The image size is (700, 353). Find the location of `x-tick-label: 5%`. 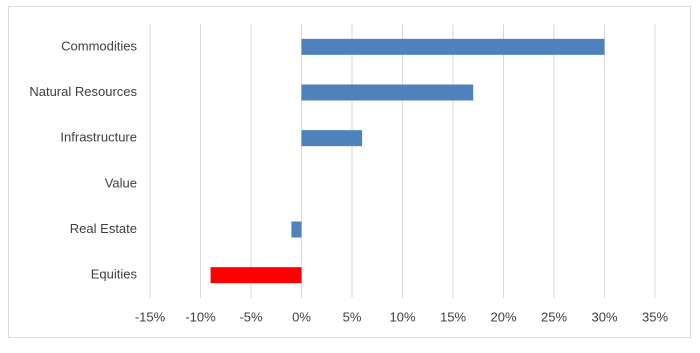

x-tick-label: 5% is located at coordinates (352, 316).